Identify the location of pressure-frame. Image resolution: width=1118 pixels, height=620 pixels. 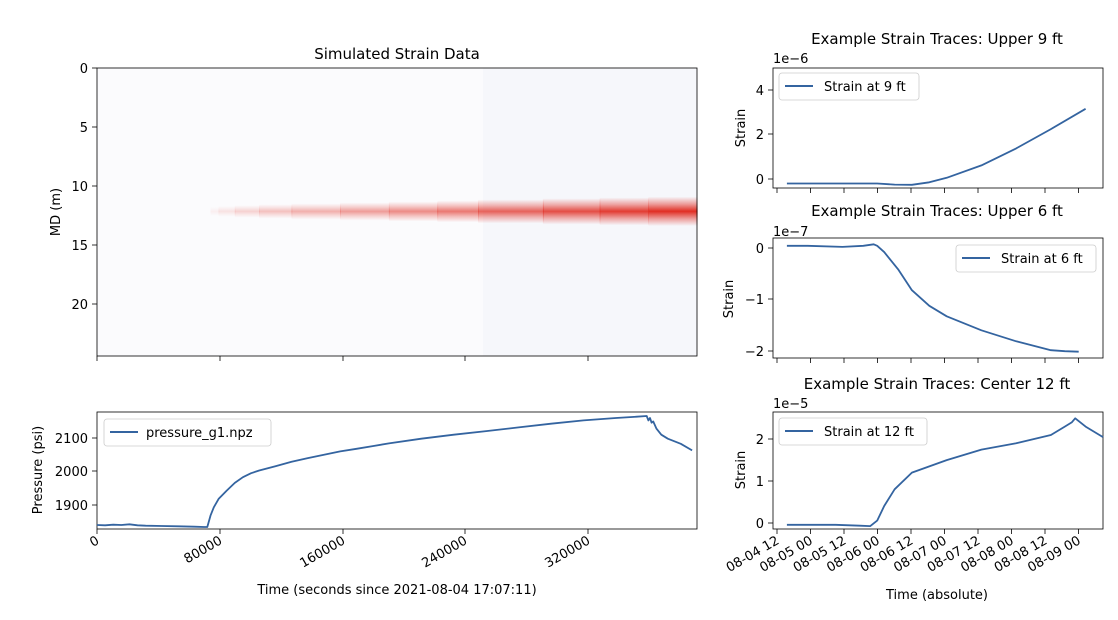
(397, 470).